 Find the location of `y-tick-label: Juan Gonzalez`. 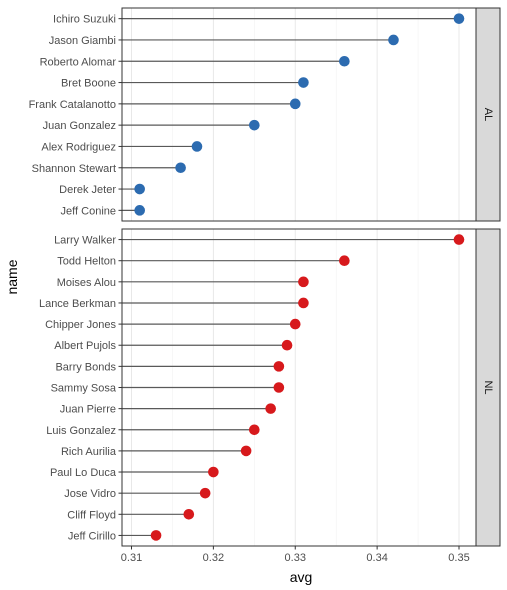

y-tick-label: Juan Gonzalez is located at coordinates (79, 126).